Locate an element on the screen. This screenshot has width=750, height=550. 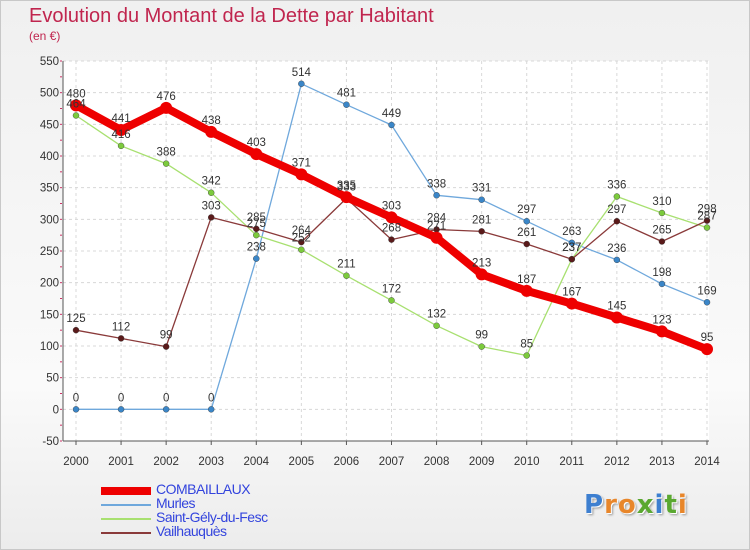
x-tick-label: 2004 is located at coordinates (256, 462).